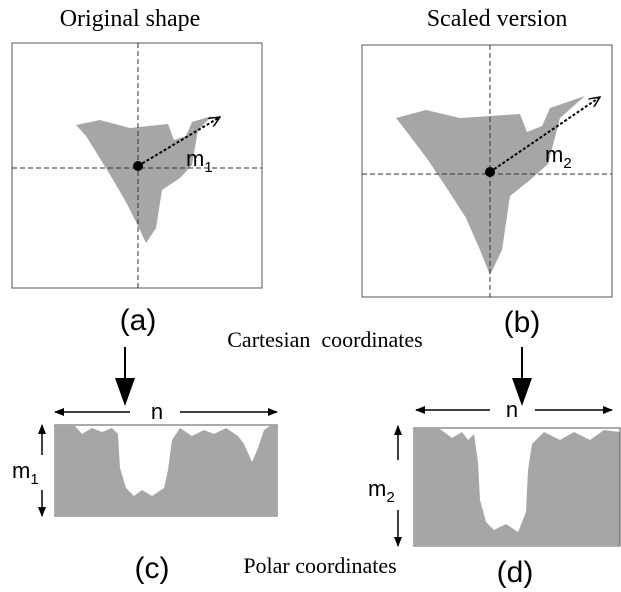 The width and height of the screenshot is (621, 592). I want to click on radius-label: m2, so click(558, 157).